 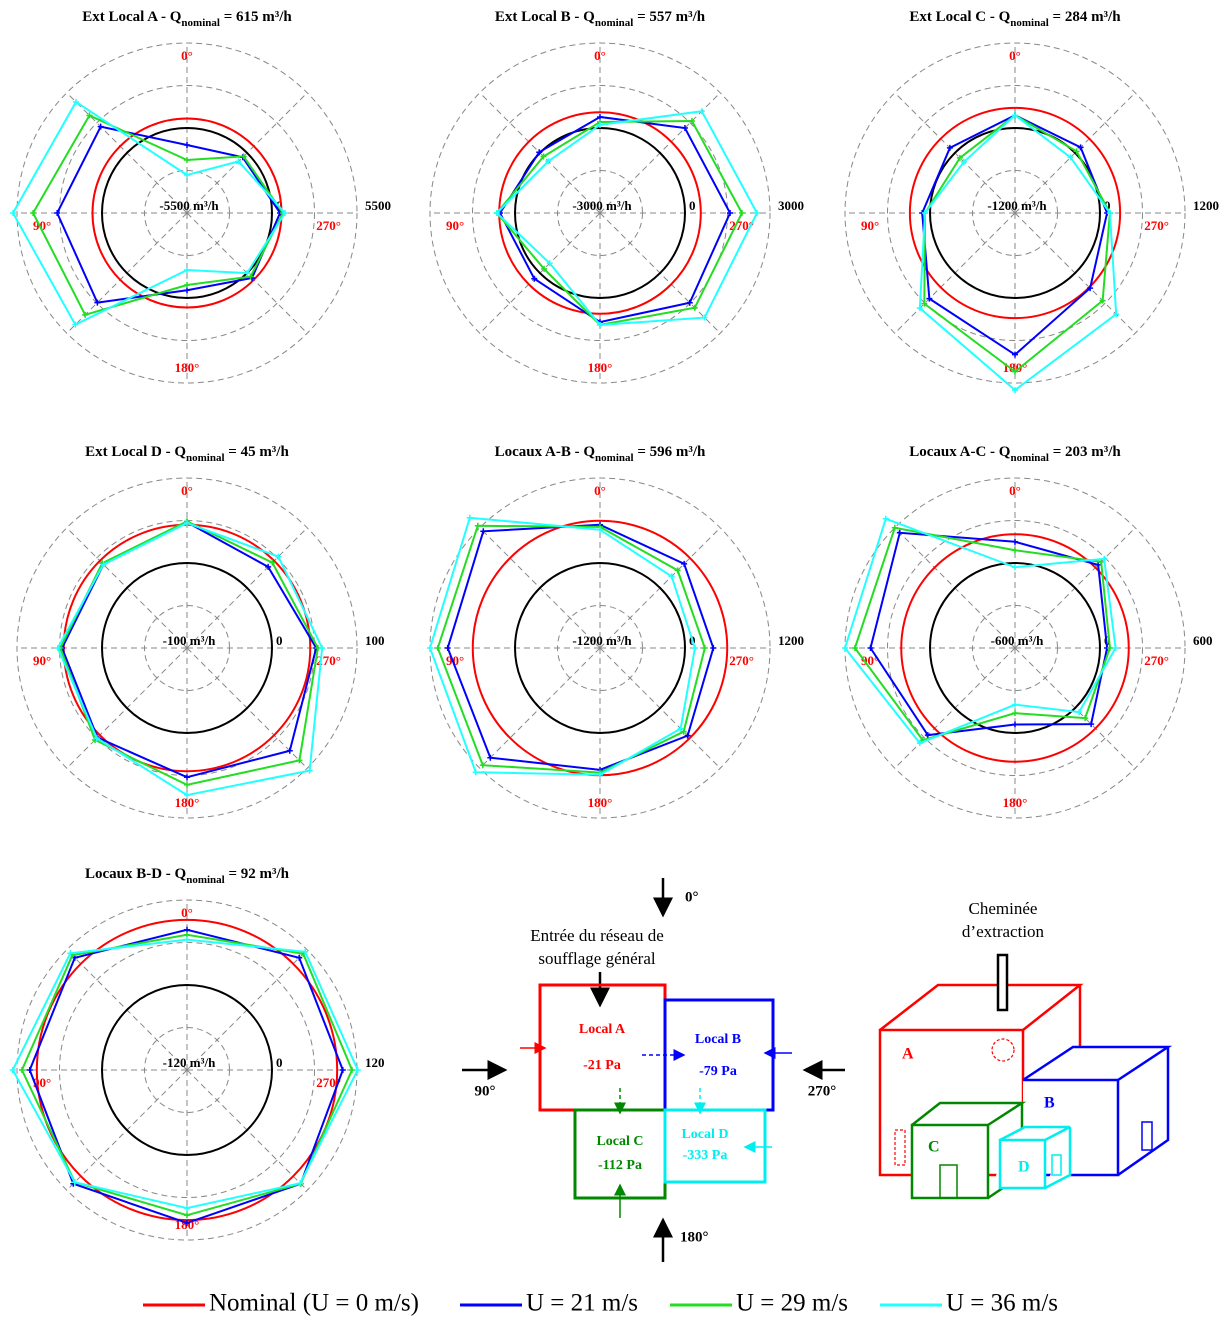 I want to click on room-a, so click(x=602, y=1047).